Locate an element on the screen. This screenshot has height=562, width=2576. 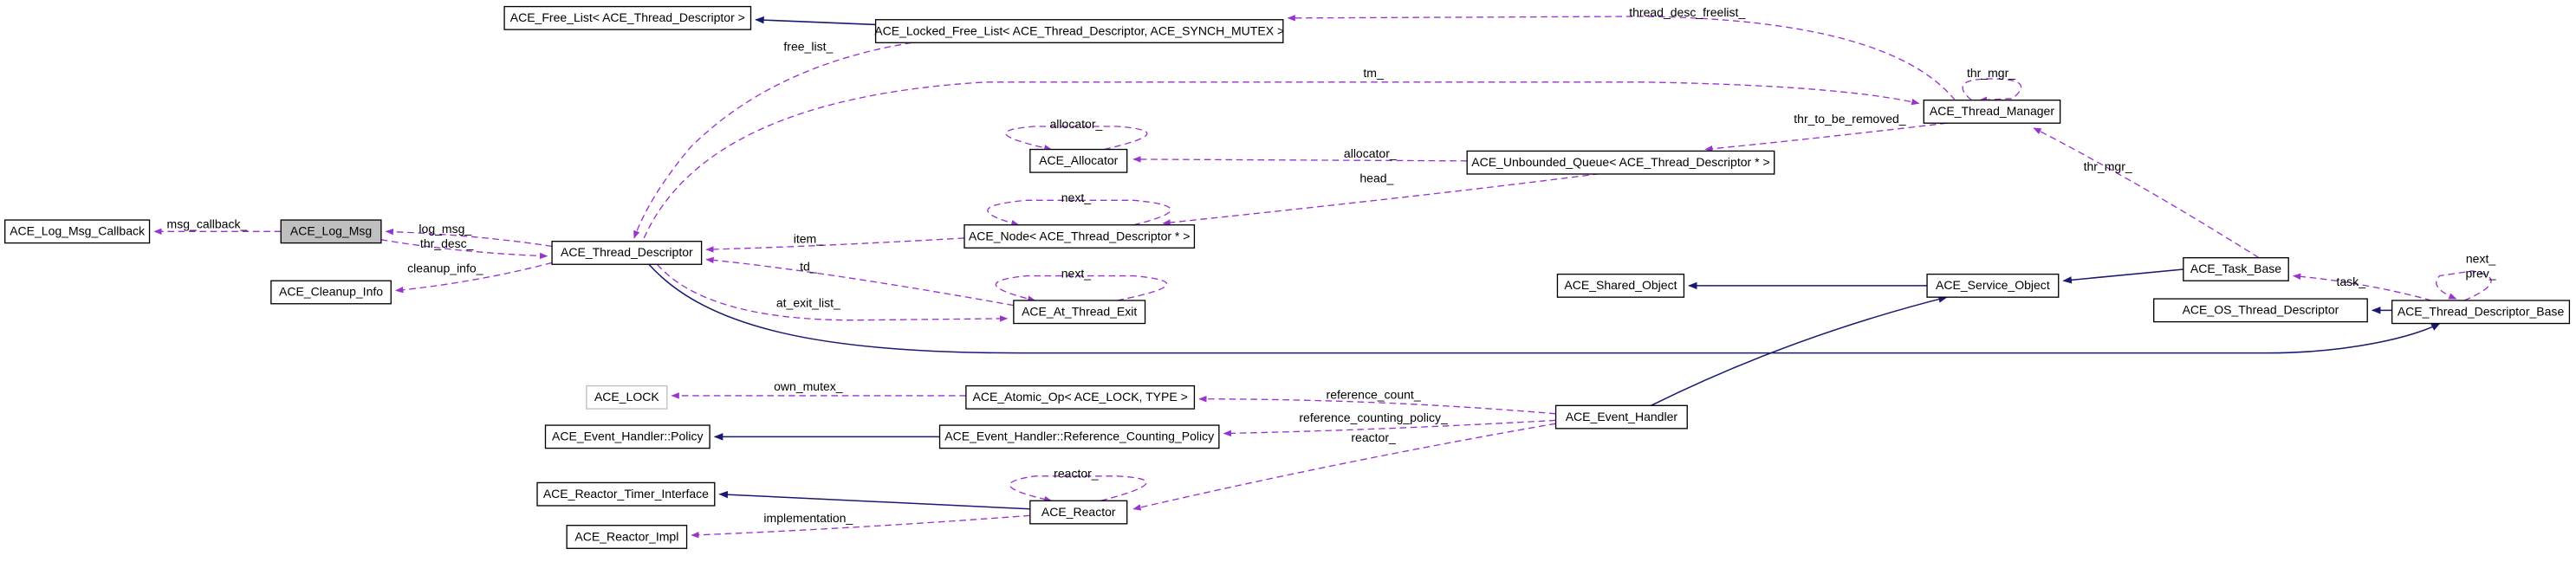
class-label: ACE_Reactor_Impl is located at coordinates (626, 536).